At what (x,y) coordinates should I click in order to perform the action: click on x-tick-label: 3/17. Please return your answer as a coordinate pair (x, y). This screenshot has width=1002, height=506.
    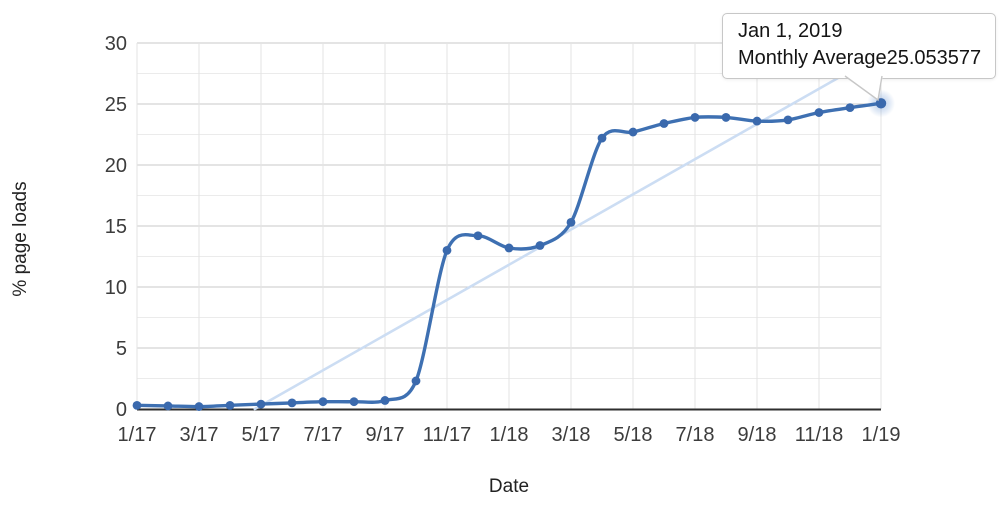
    Looking at the image, I should click on (199, 435).